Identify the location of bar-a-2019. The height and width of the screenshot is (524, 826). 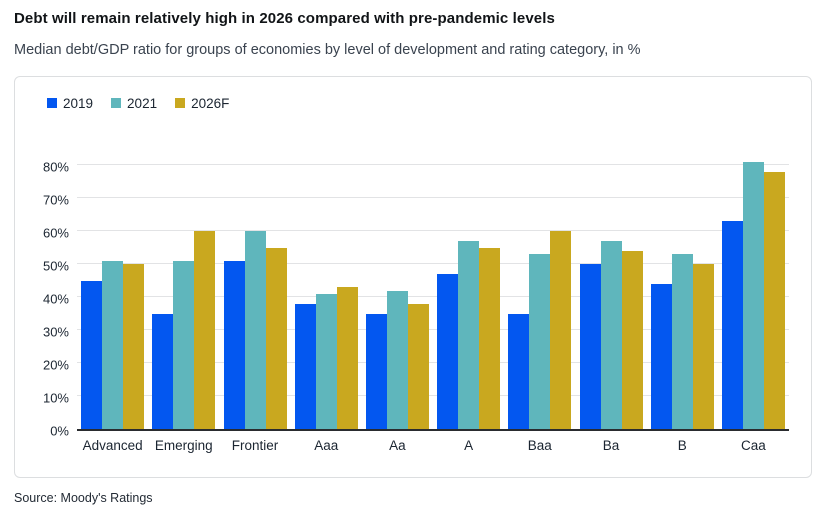
(448, 351).